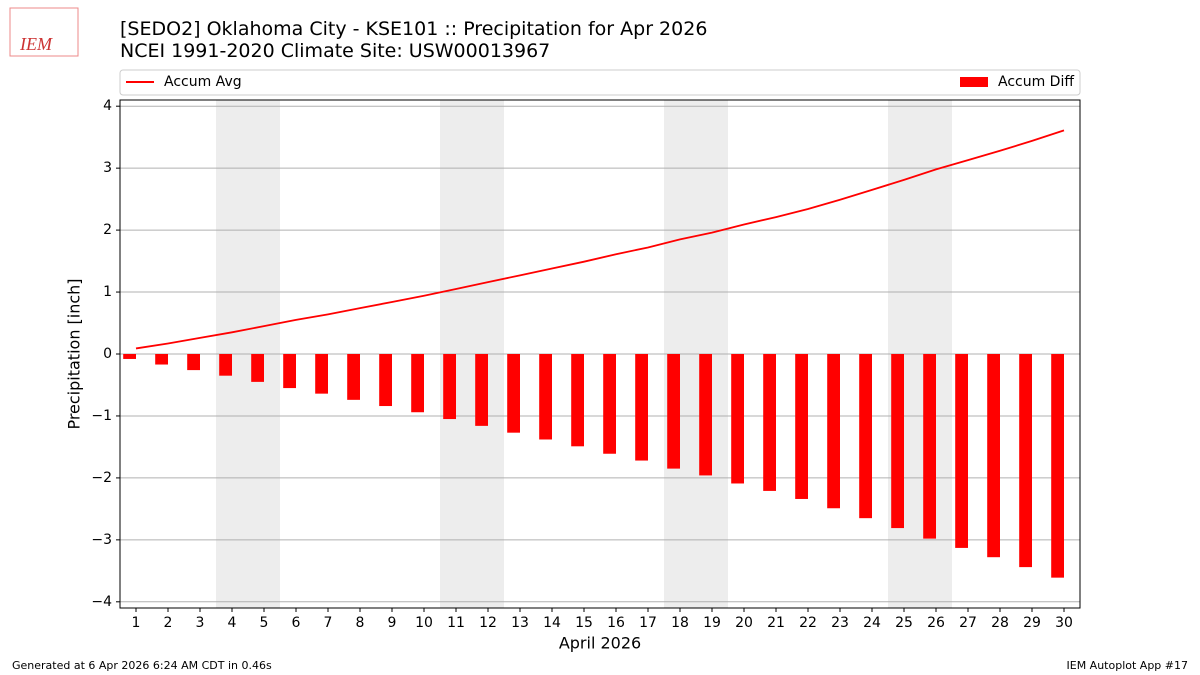  Describe the element at coordinates (107, 292) in the screenshot. I see `y-tick-label: 1` at that location.